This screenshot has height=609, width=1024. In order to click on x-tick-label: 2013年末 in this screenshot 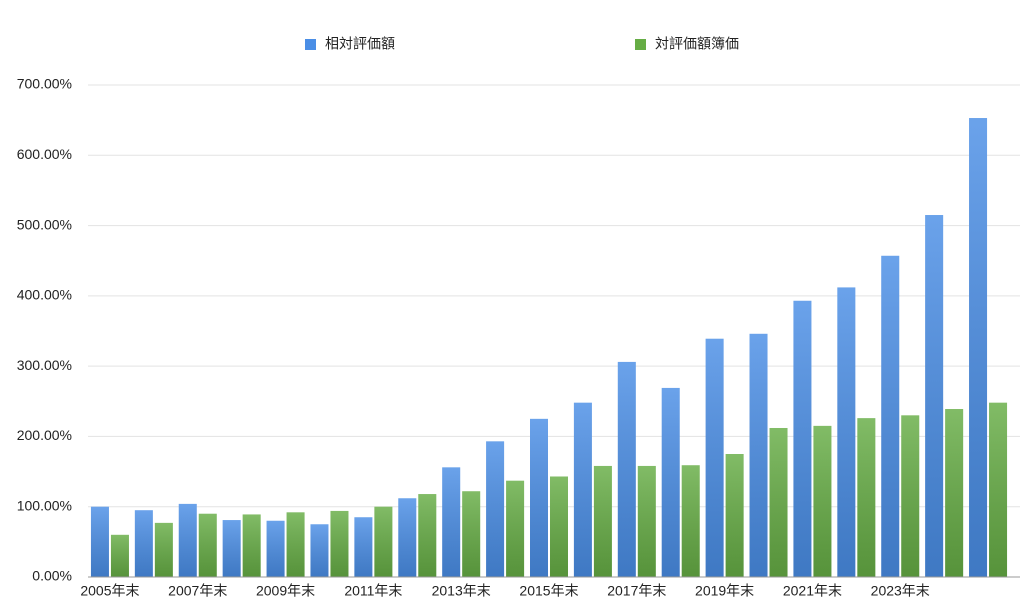, I will do `click(461, 591)`.